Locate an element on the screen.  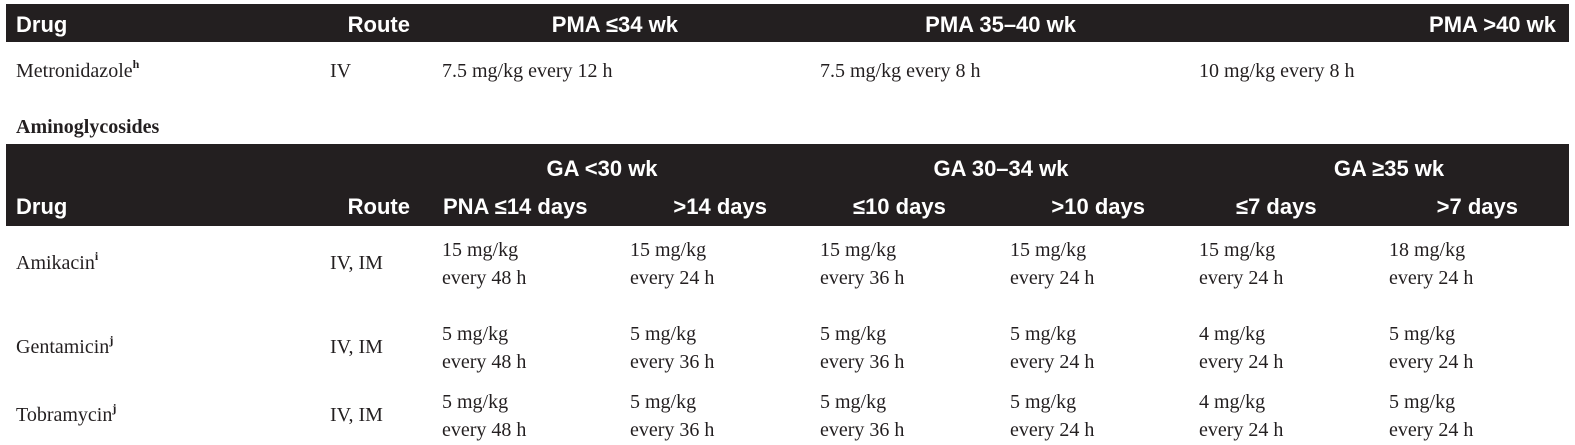
header-pna-14: PNA ≤14 days is located at coordinates (515, 206).